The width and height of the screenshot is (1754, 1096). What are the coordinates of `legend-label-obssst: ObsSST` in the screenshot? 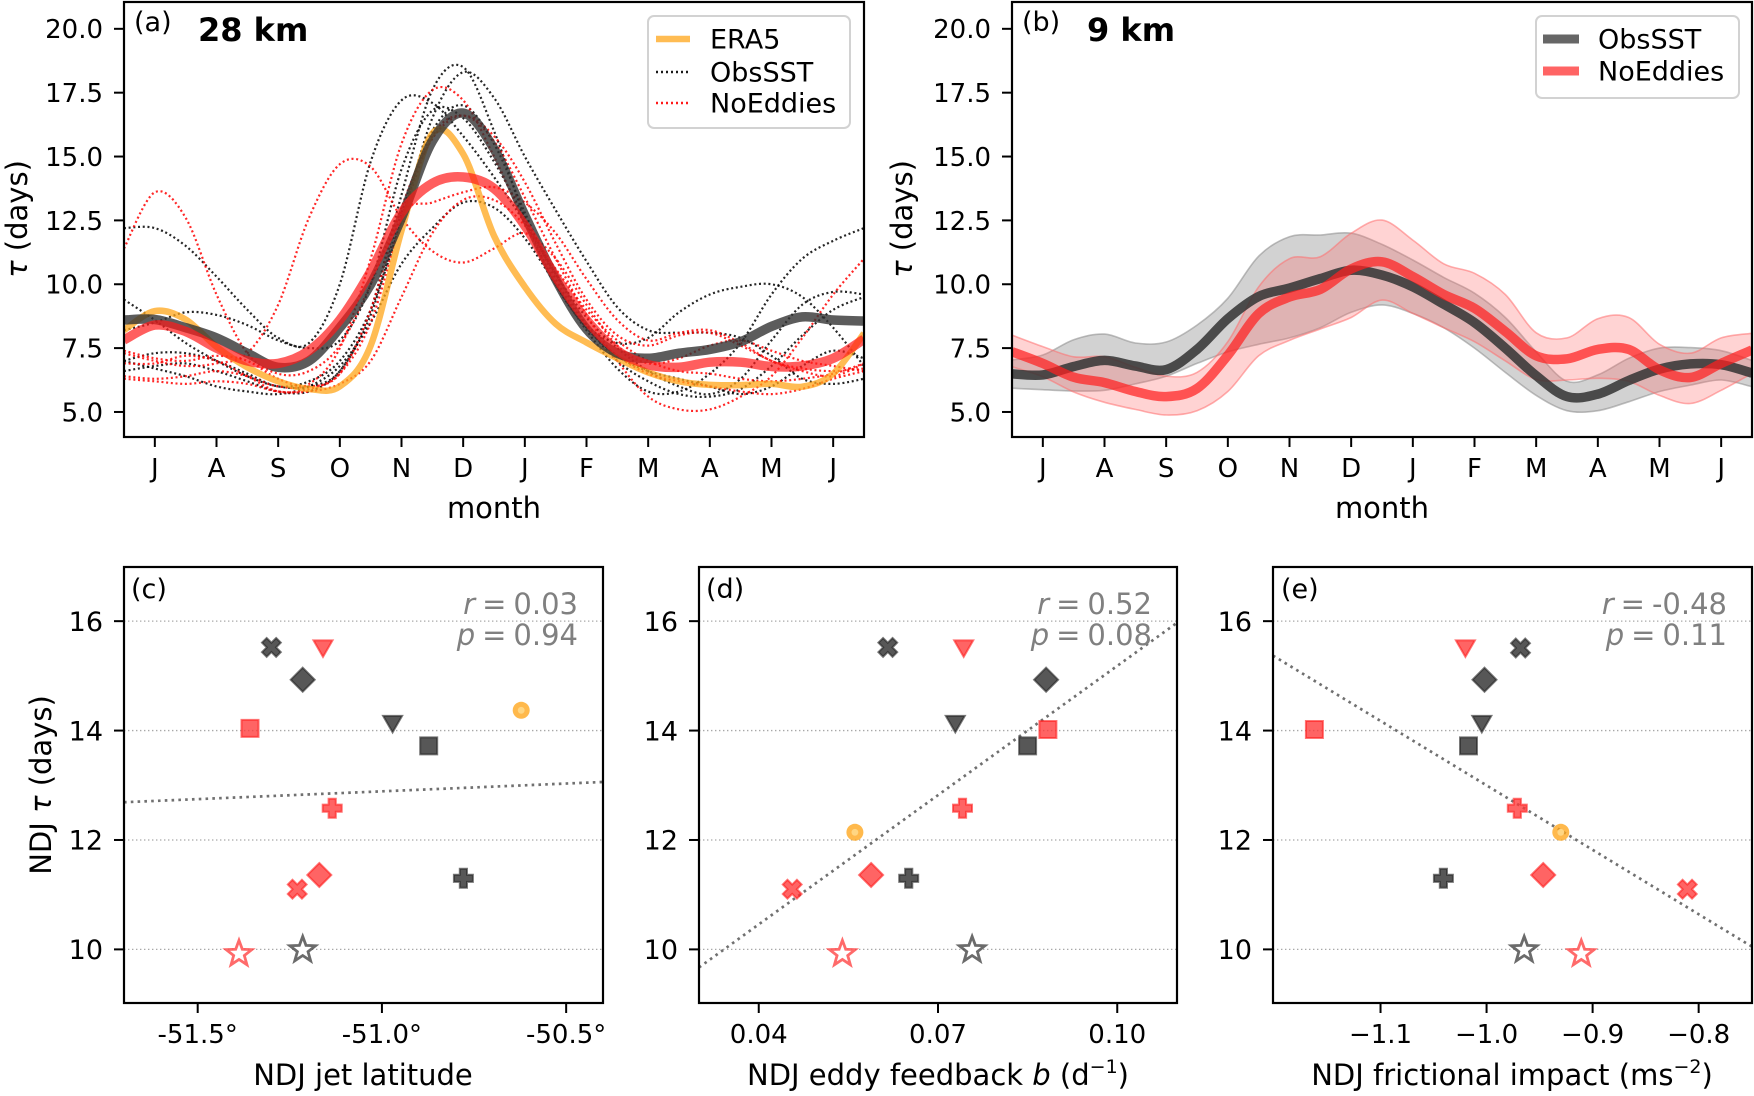 It's located at (1650, 40).